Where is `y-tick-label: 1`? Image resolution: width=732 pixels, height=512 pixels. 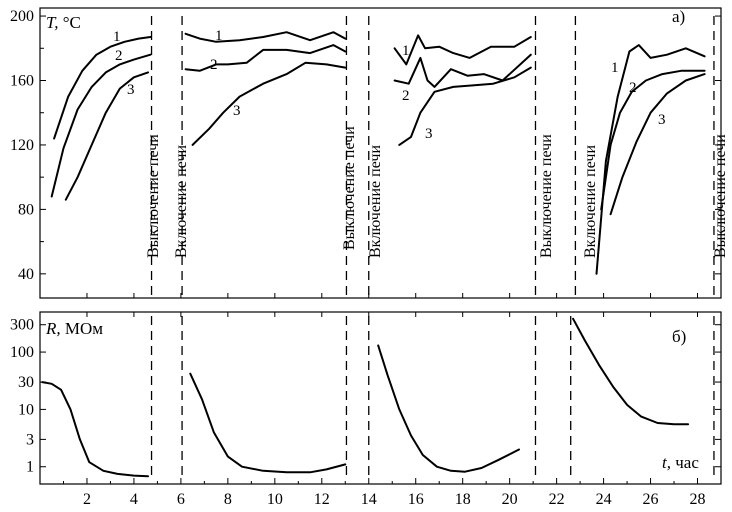 y-tick-label: 1 is located at coordinates (30, 467).